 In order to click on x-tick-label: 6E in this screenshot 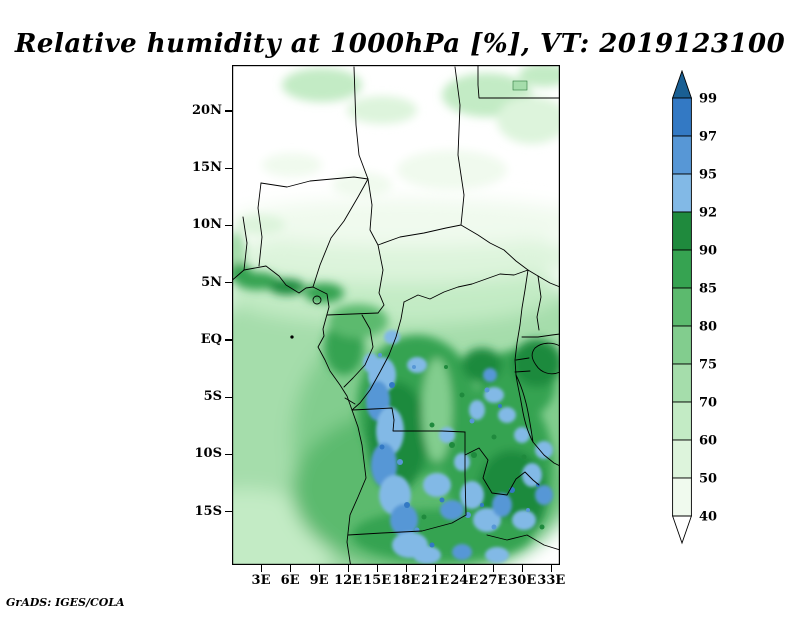, I will do `click(290, 580)`.